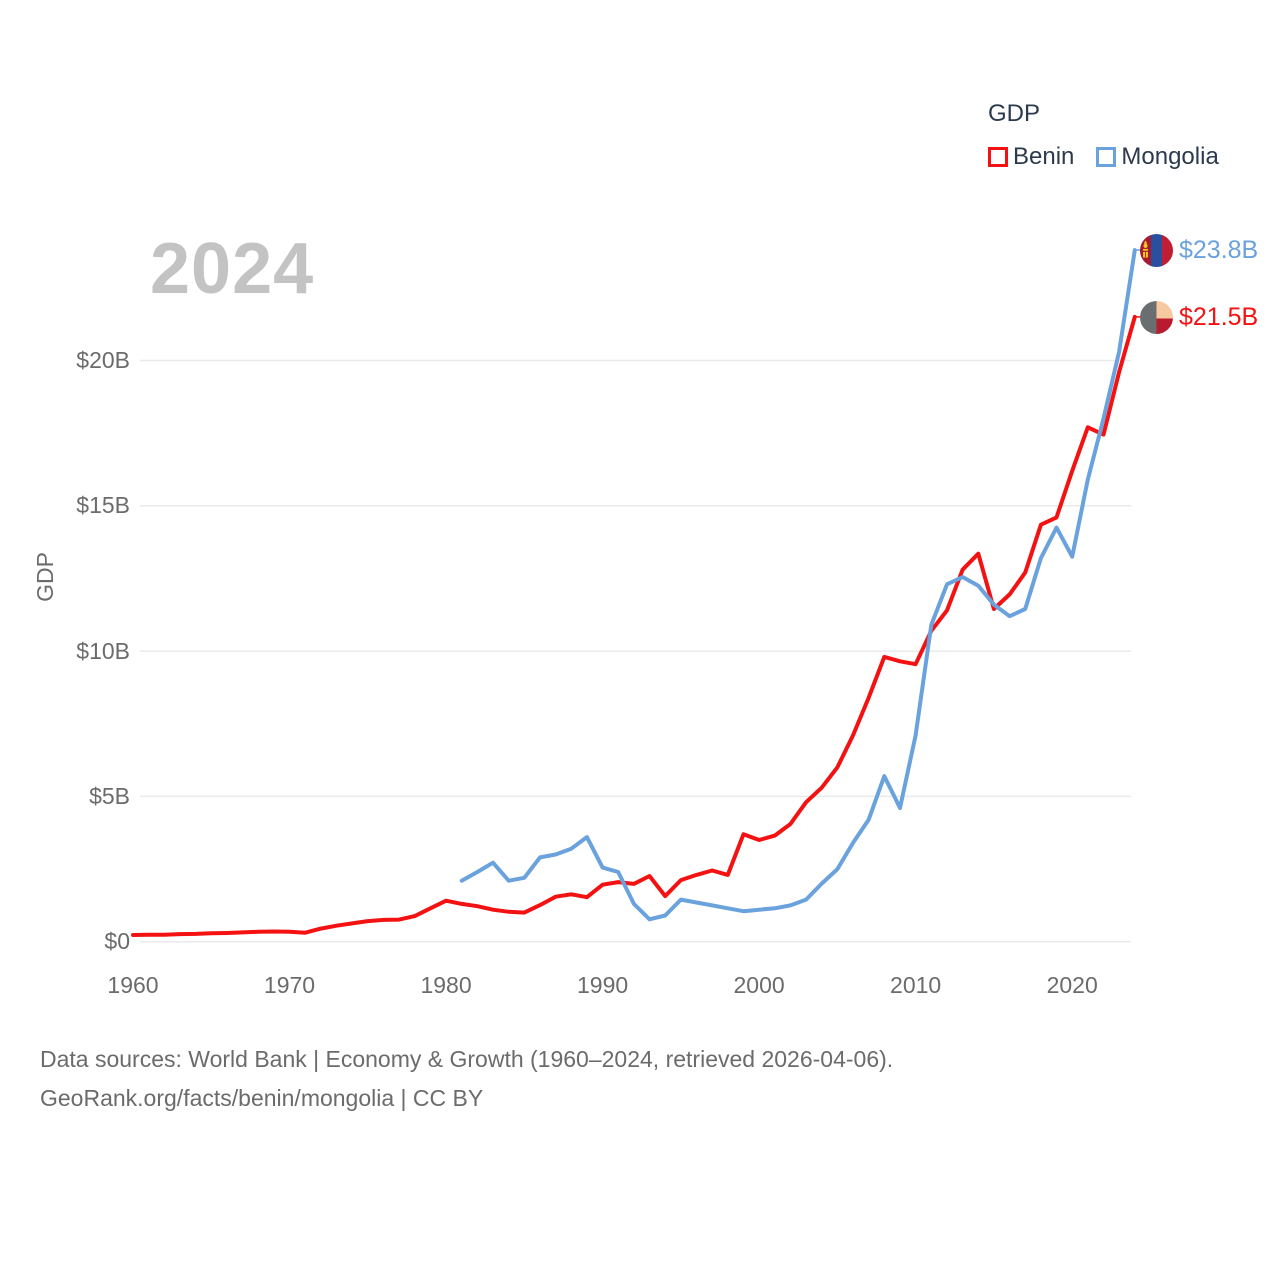 This screenshot has height=1280, width=1280. I want to click on x-tick-label: 2020, so click(1072, 985).